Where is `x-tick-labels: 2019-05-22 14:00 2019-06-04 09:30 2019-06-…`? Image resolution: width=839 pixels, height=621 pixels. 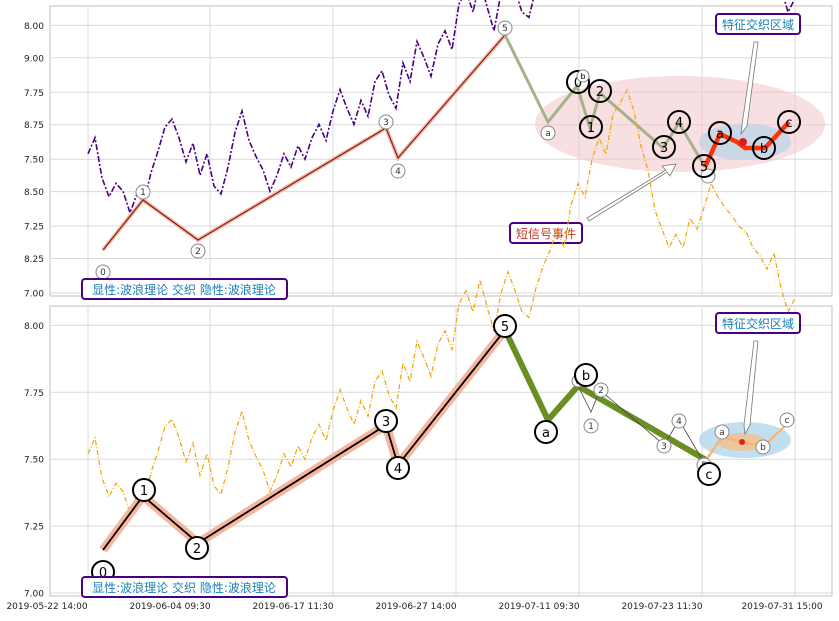 x-tick-labels: 2019-05-22 14:00 2019-06-04 09:30 2019-06-… is located at coordinates (414, 607).